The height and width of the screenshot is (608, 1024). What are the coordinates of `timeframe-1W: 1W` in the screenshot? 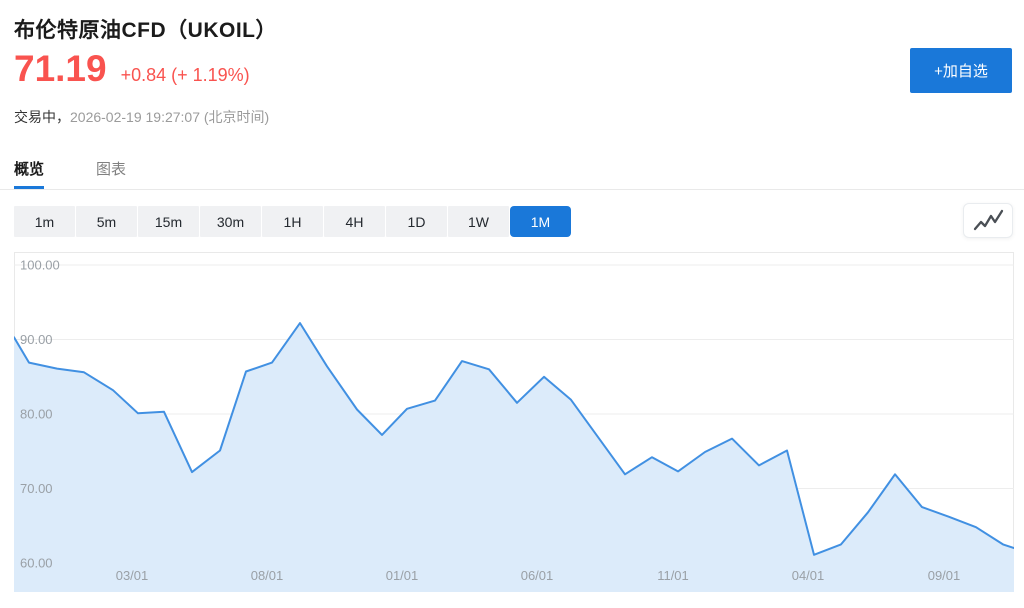 It's located at (478, 221).